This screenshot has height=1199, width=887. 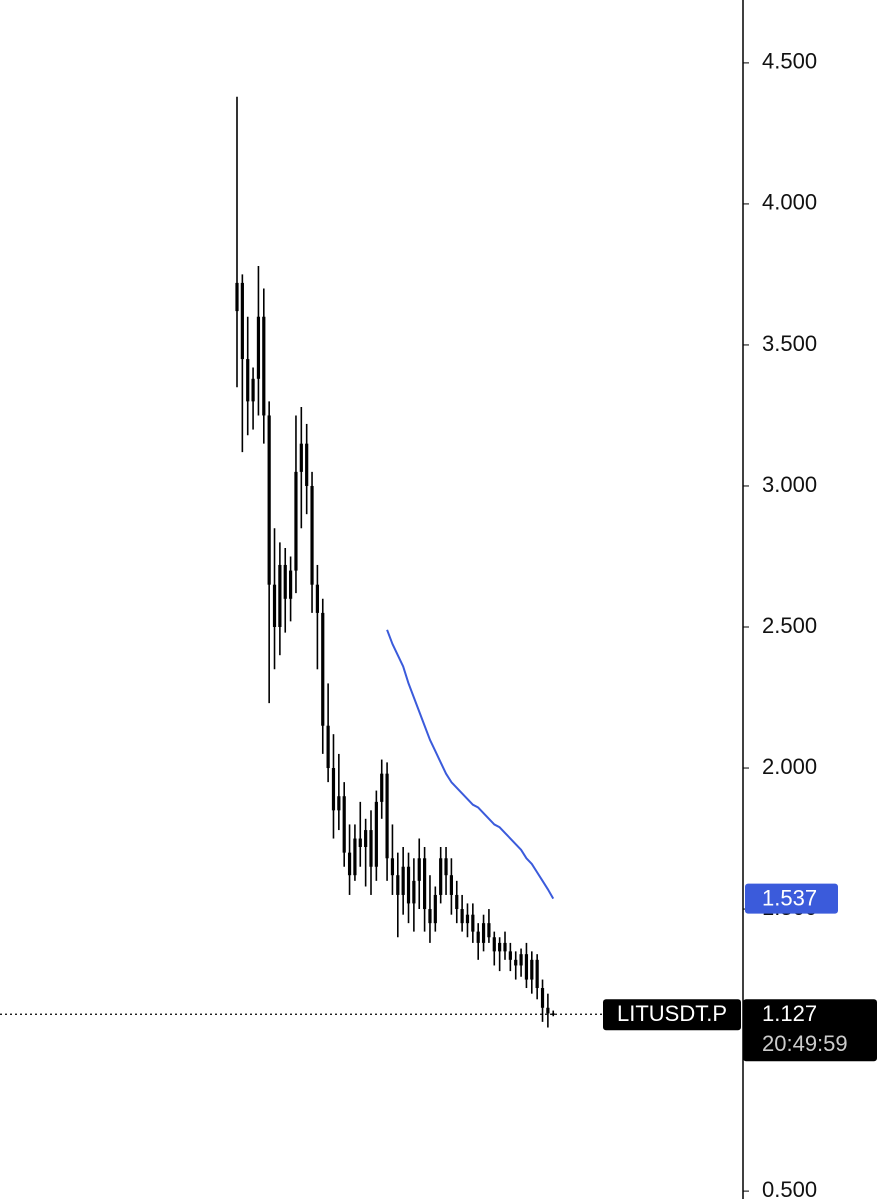 I want to click on y-tick-label: 2.000, so click(x=789, y=766).